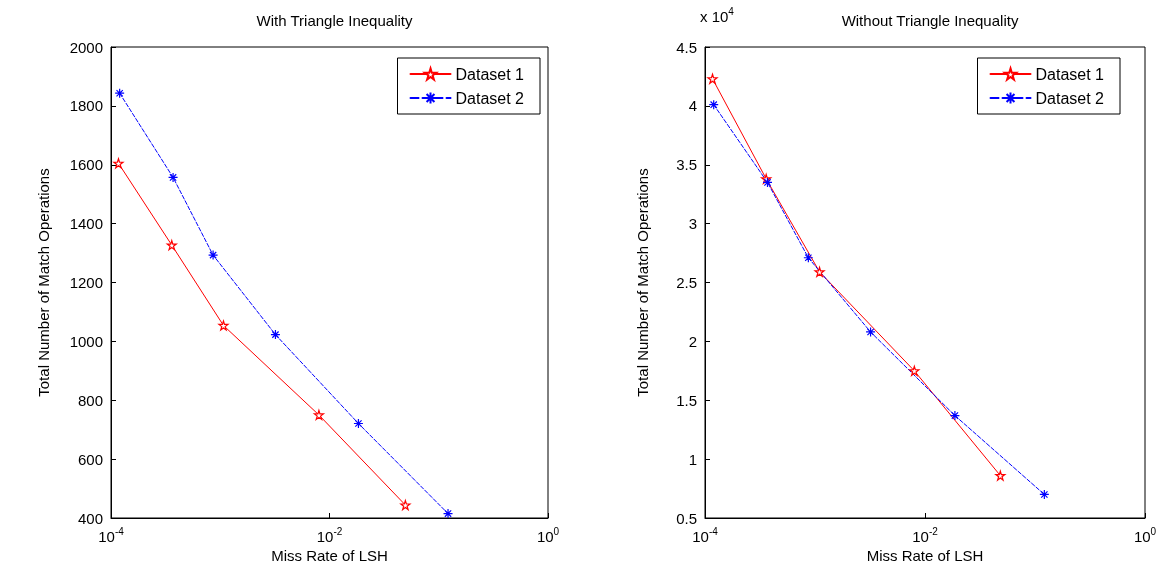 The height and width of the screenshot is (571, 1161). What do you see at coordinates (686, 165) in the screenshot?
I see `y-tick-label: 3.5` at bounding box center [686, 165].